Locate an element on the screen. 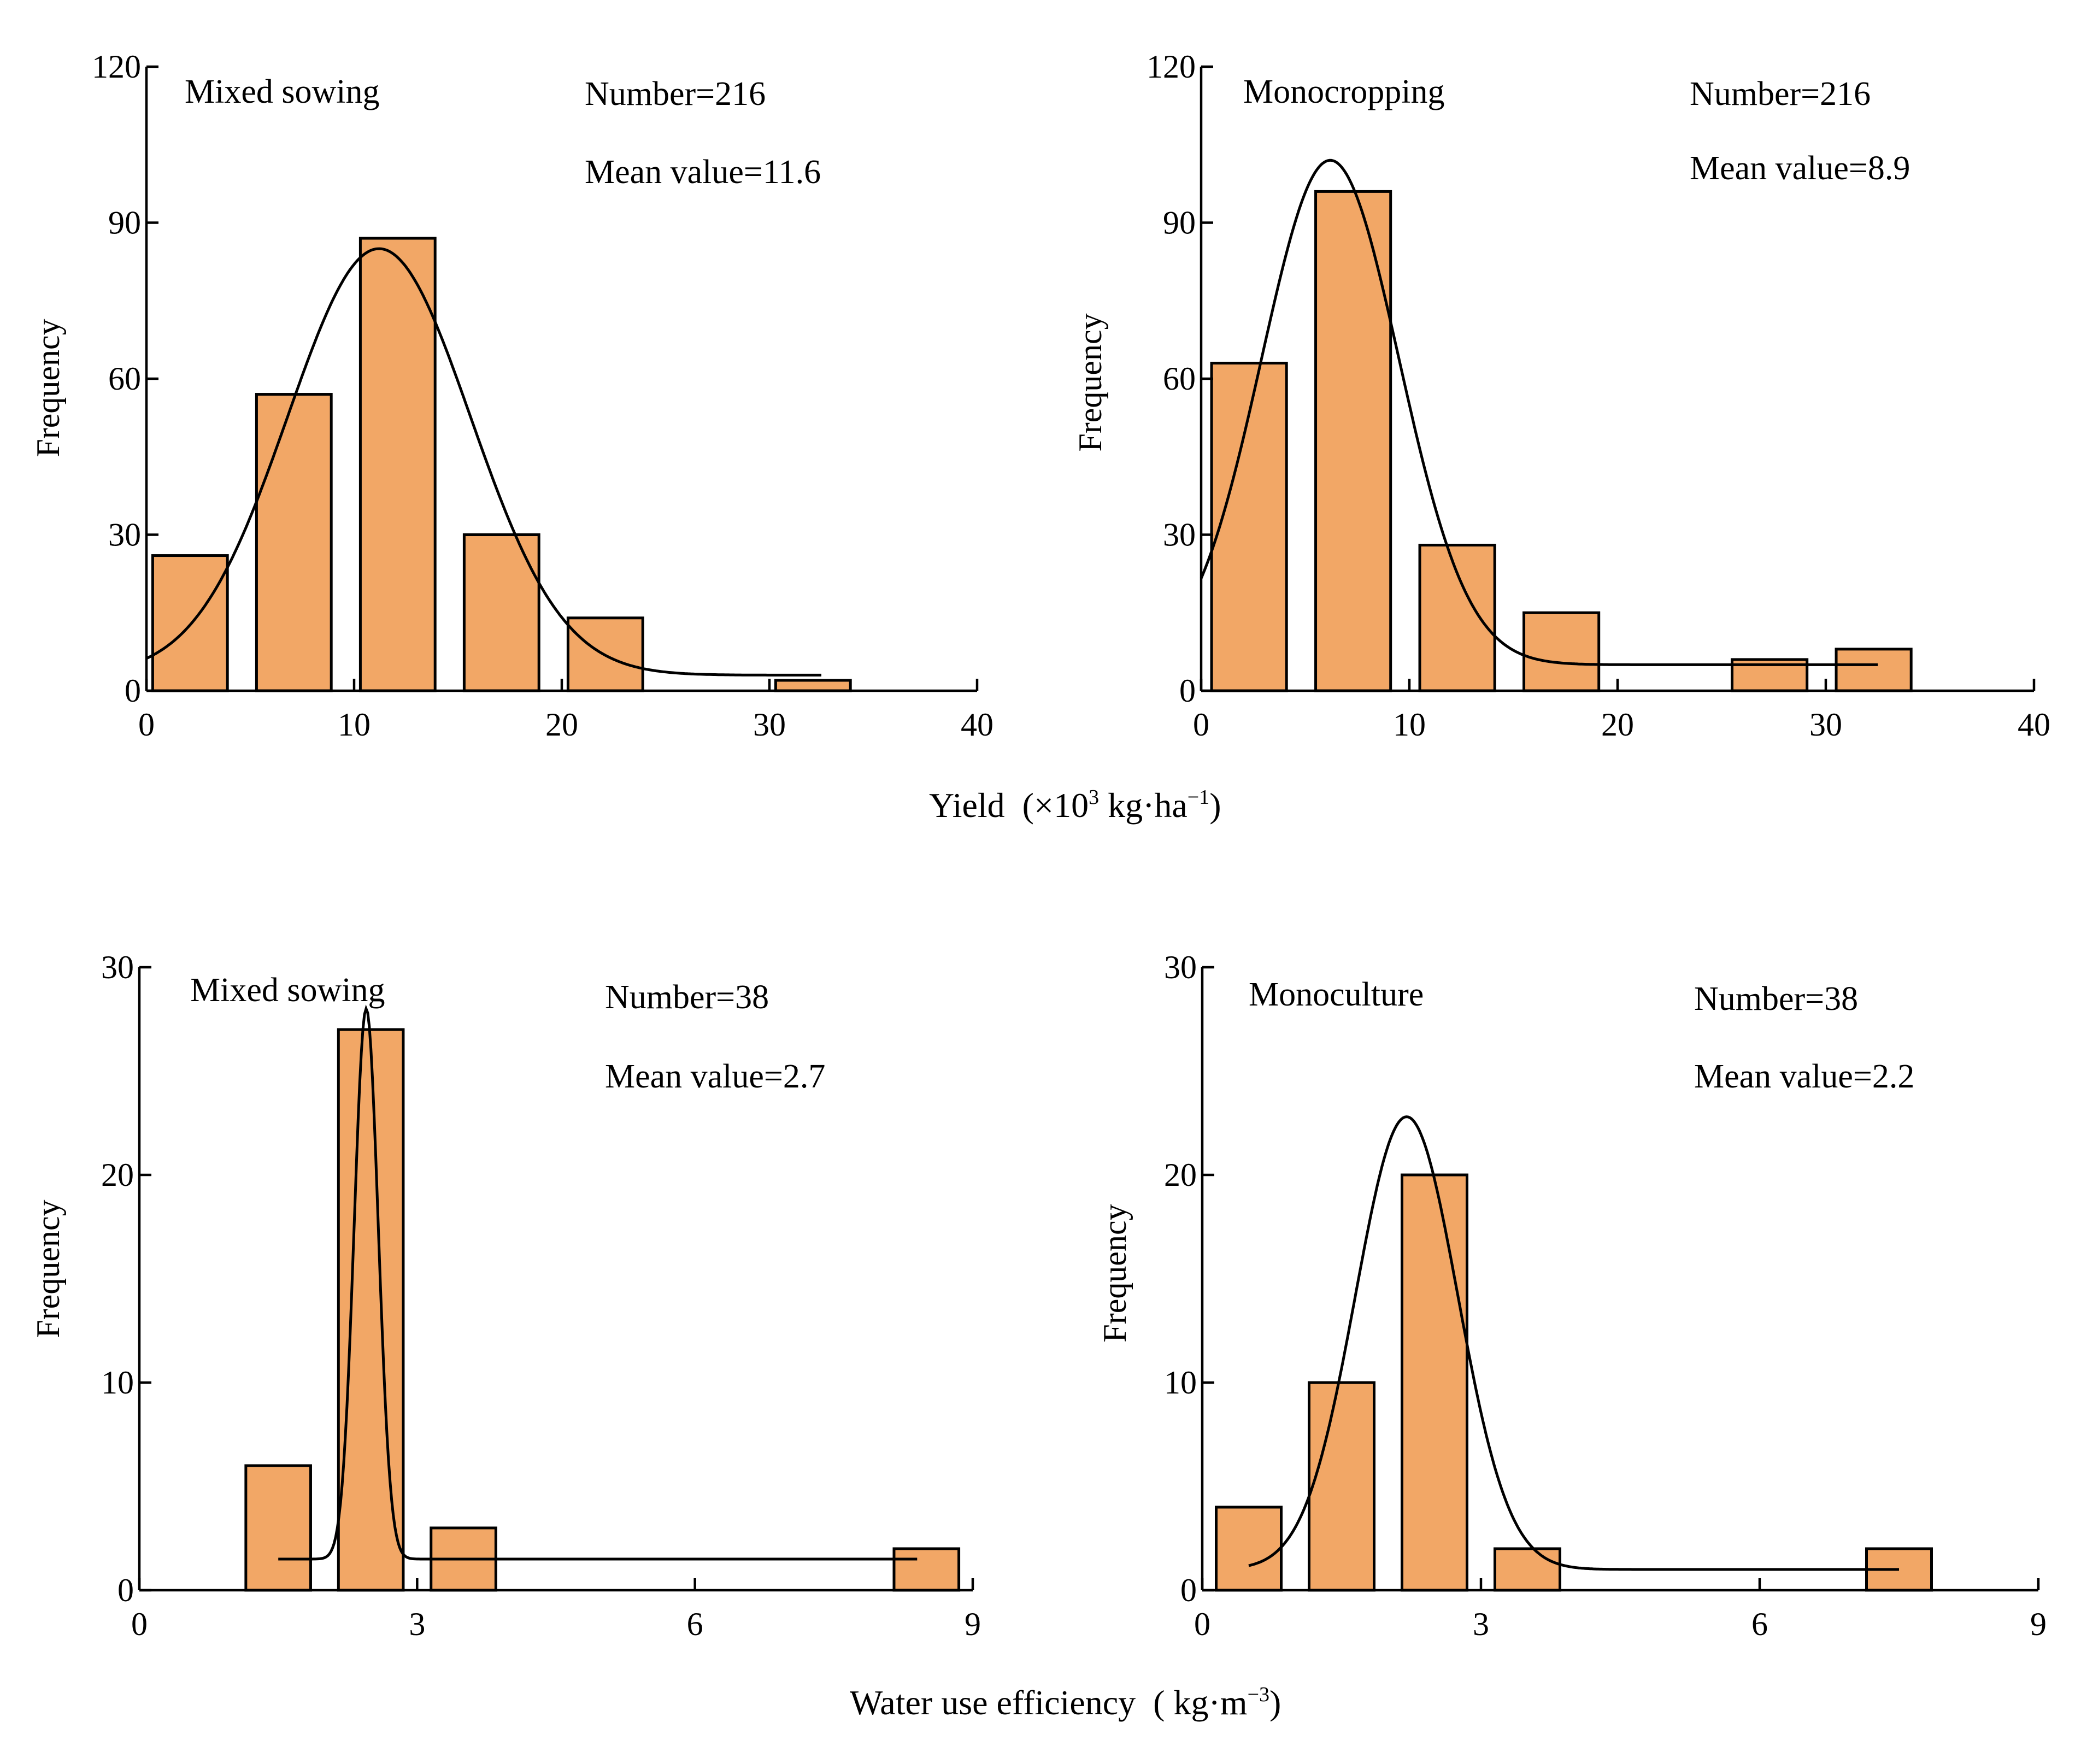  wue-label-sup: −3 is located at coordinates (1259, 1694).